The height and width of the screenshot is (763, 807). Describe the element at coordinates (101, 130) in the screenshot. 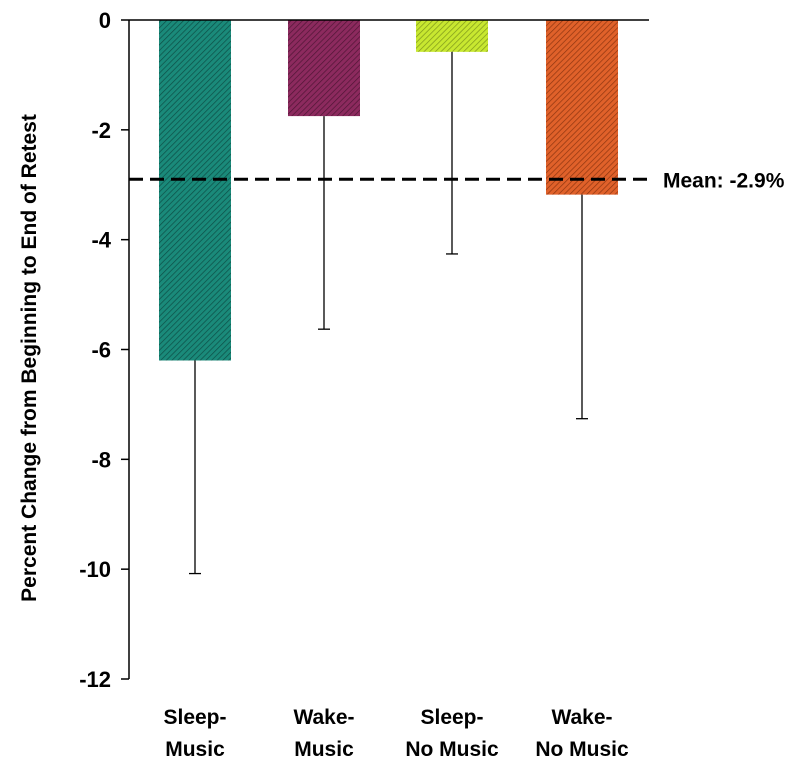

I see `y-tick-label: -2` at that location.